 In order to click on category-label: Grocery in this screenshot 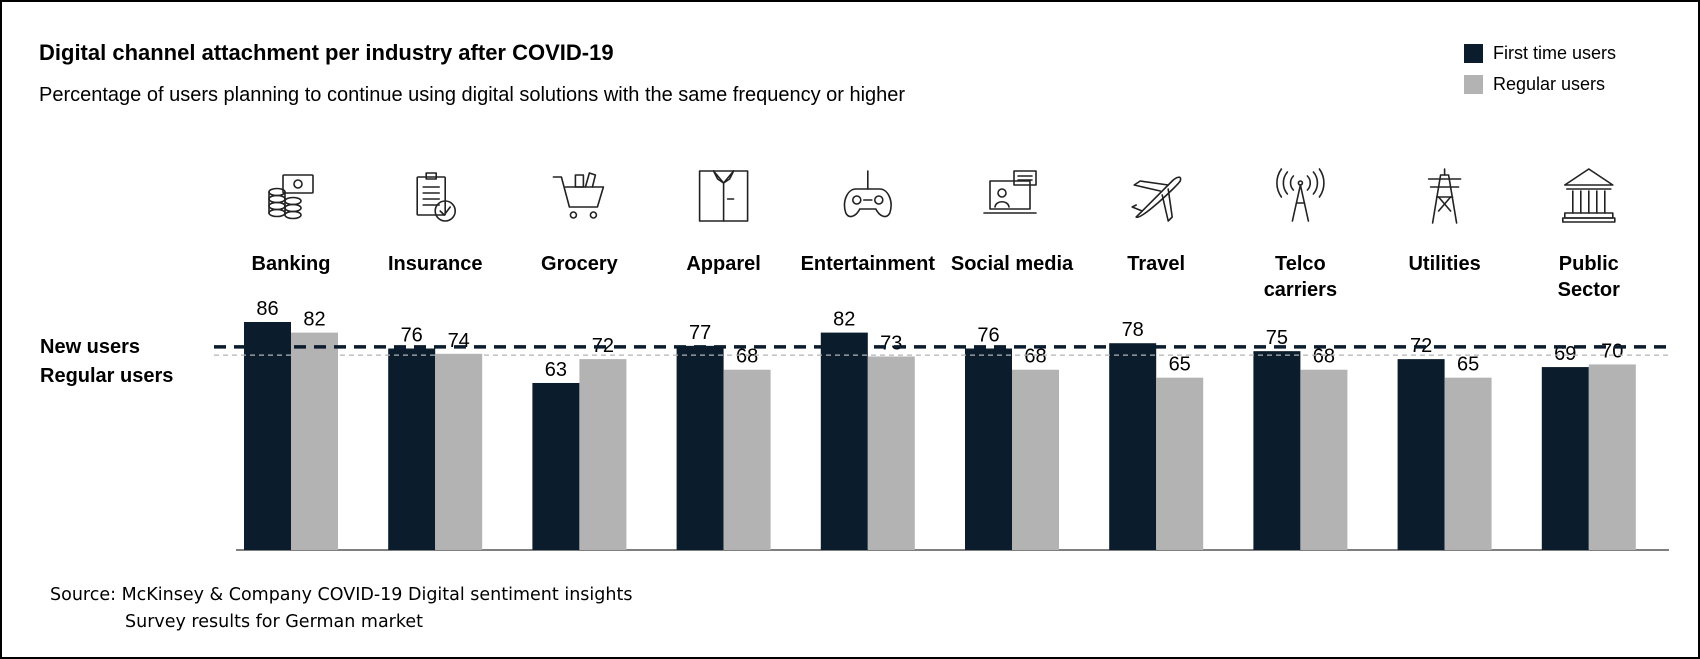, I will do `click(580, 264)`.